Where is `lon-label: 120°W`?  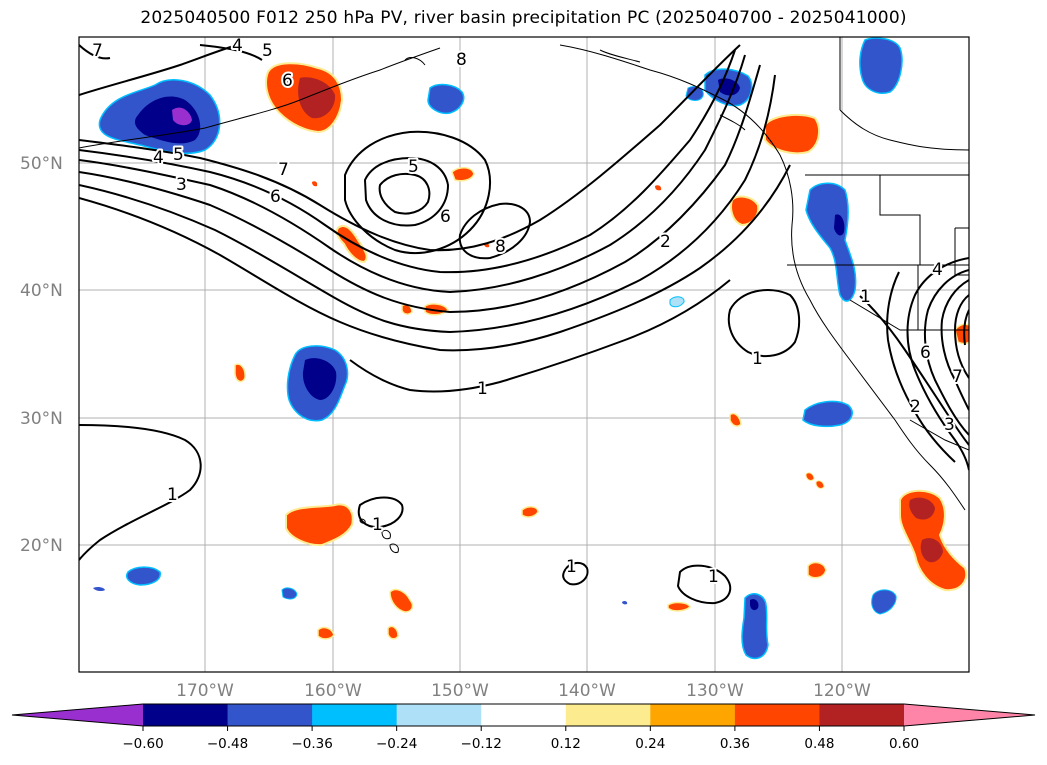 lon-label: 120°W is located at coordinates (842, 691).